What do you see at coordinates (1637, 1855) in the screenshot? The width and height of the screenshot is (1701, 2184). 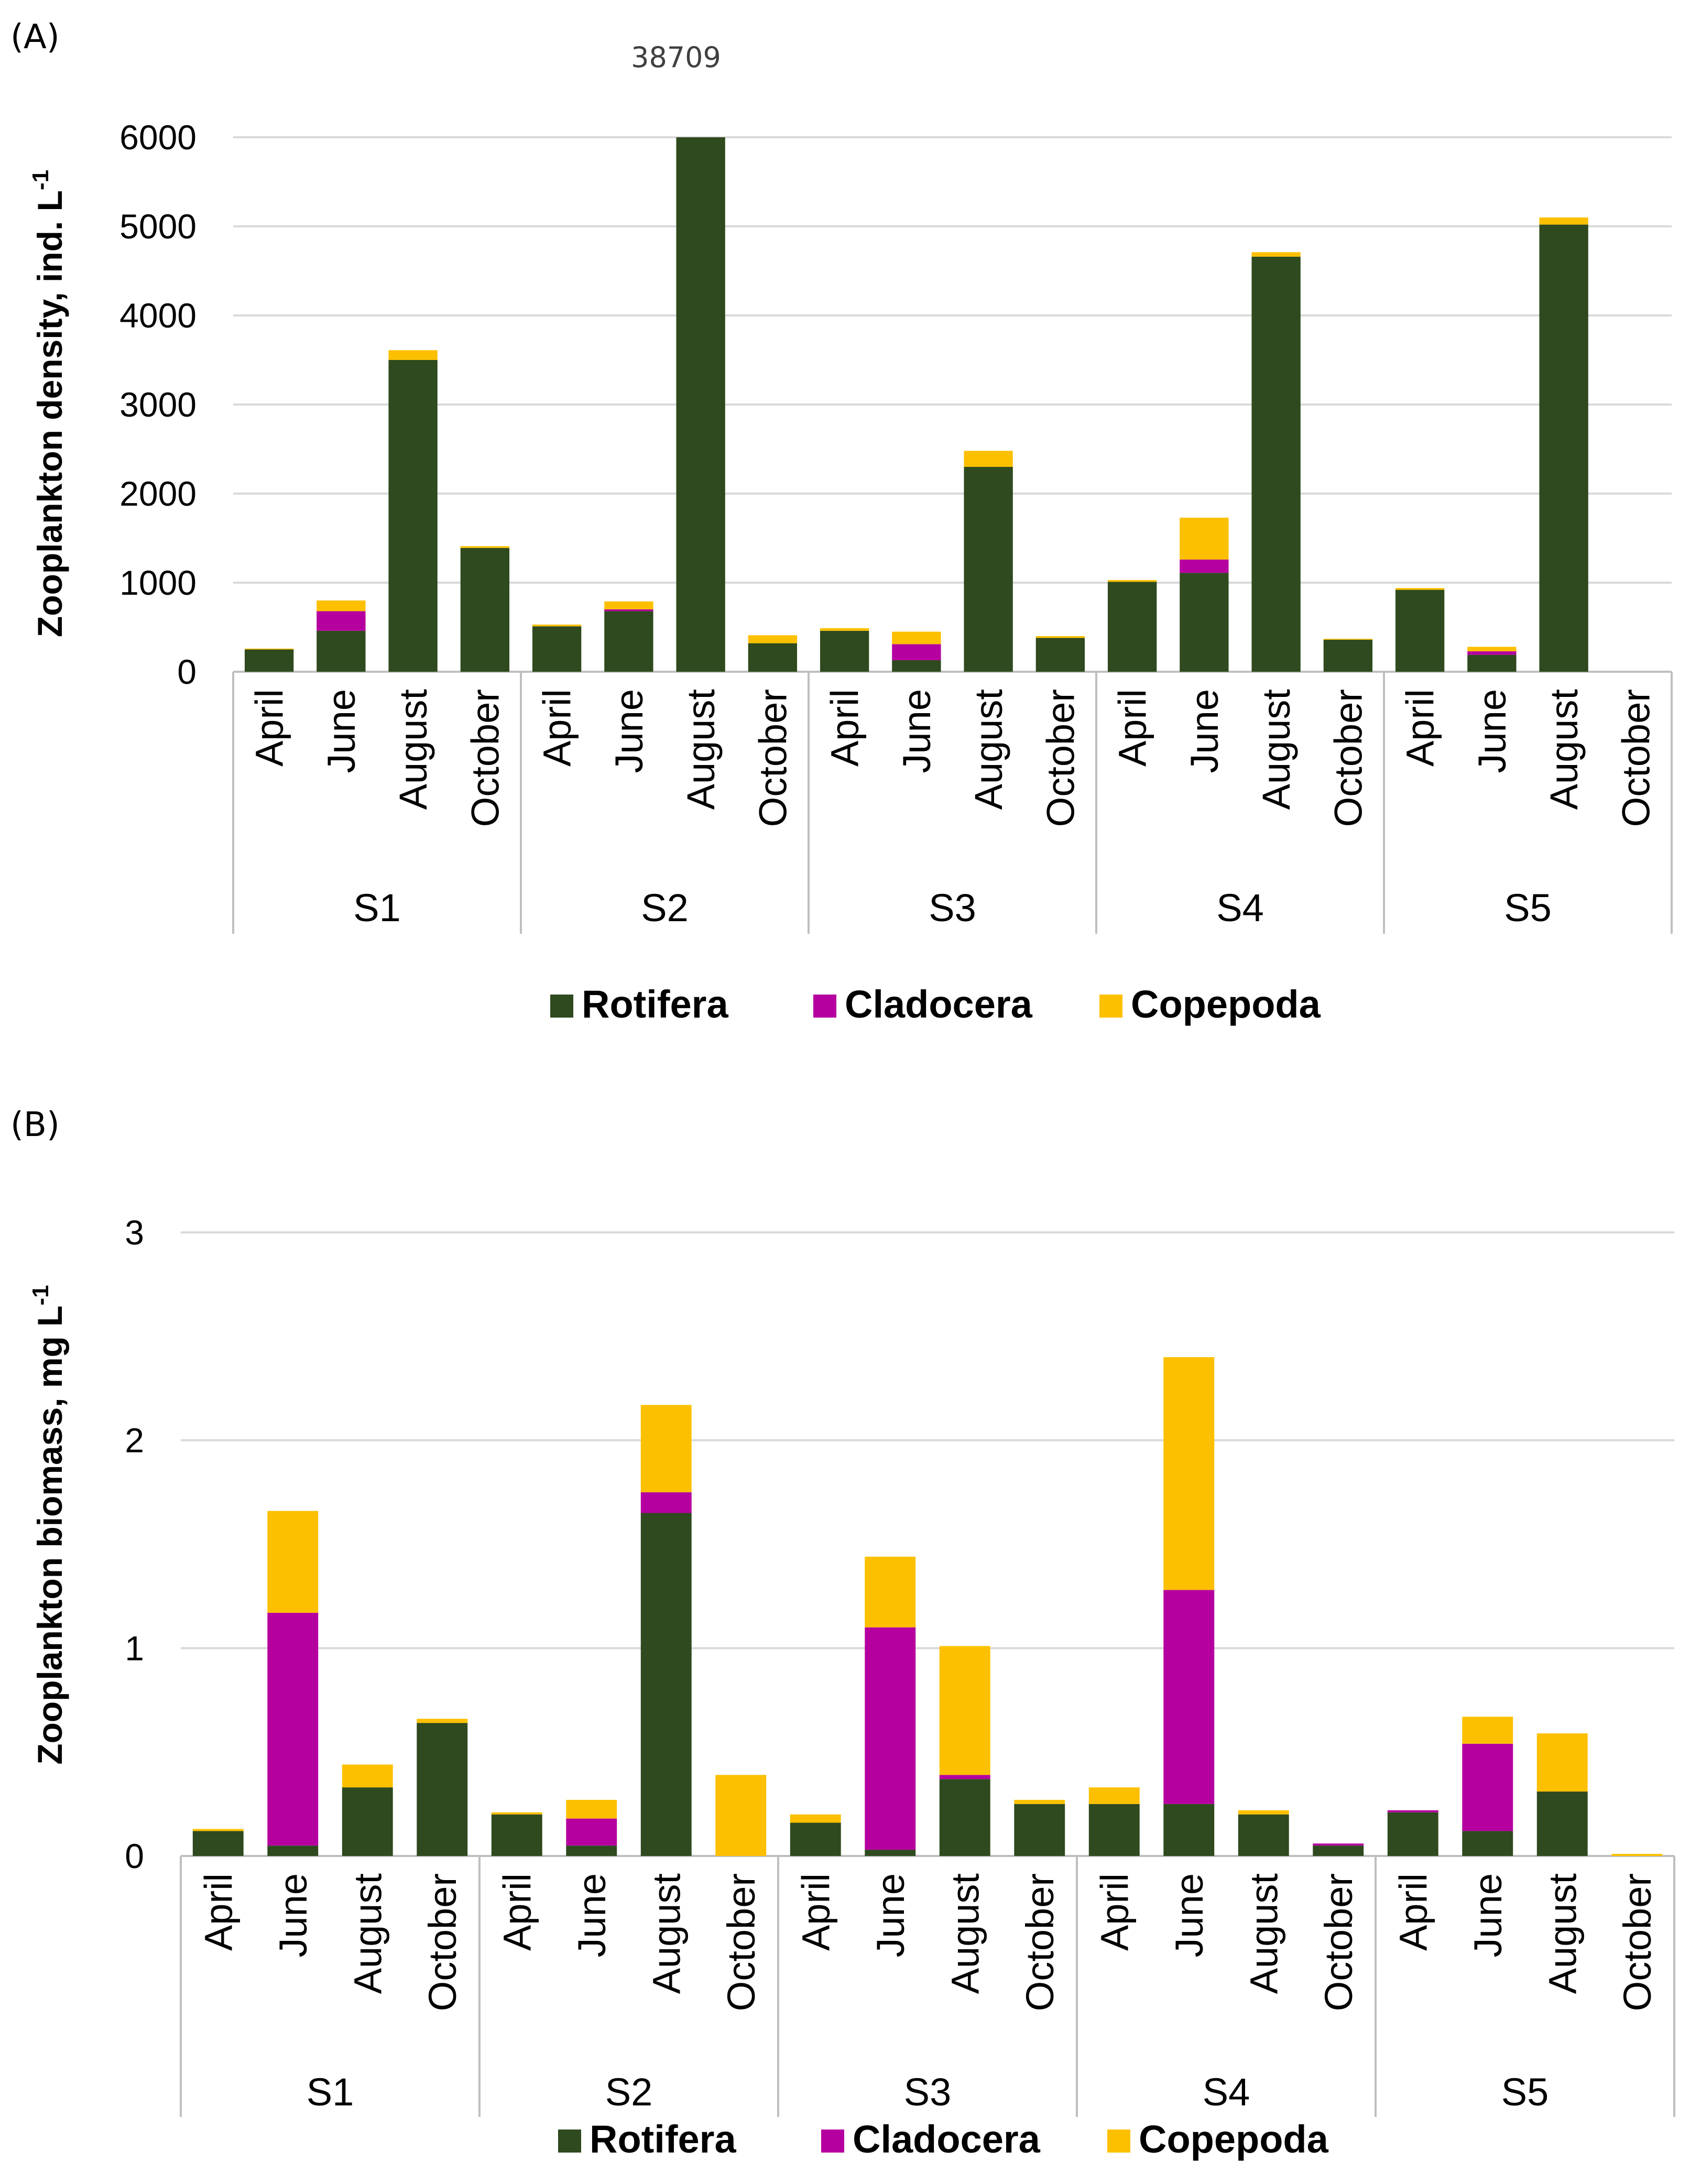 I see `bar-copepoda-s5-october` at bounding box center [1637, 1855].